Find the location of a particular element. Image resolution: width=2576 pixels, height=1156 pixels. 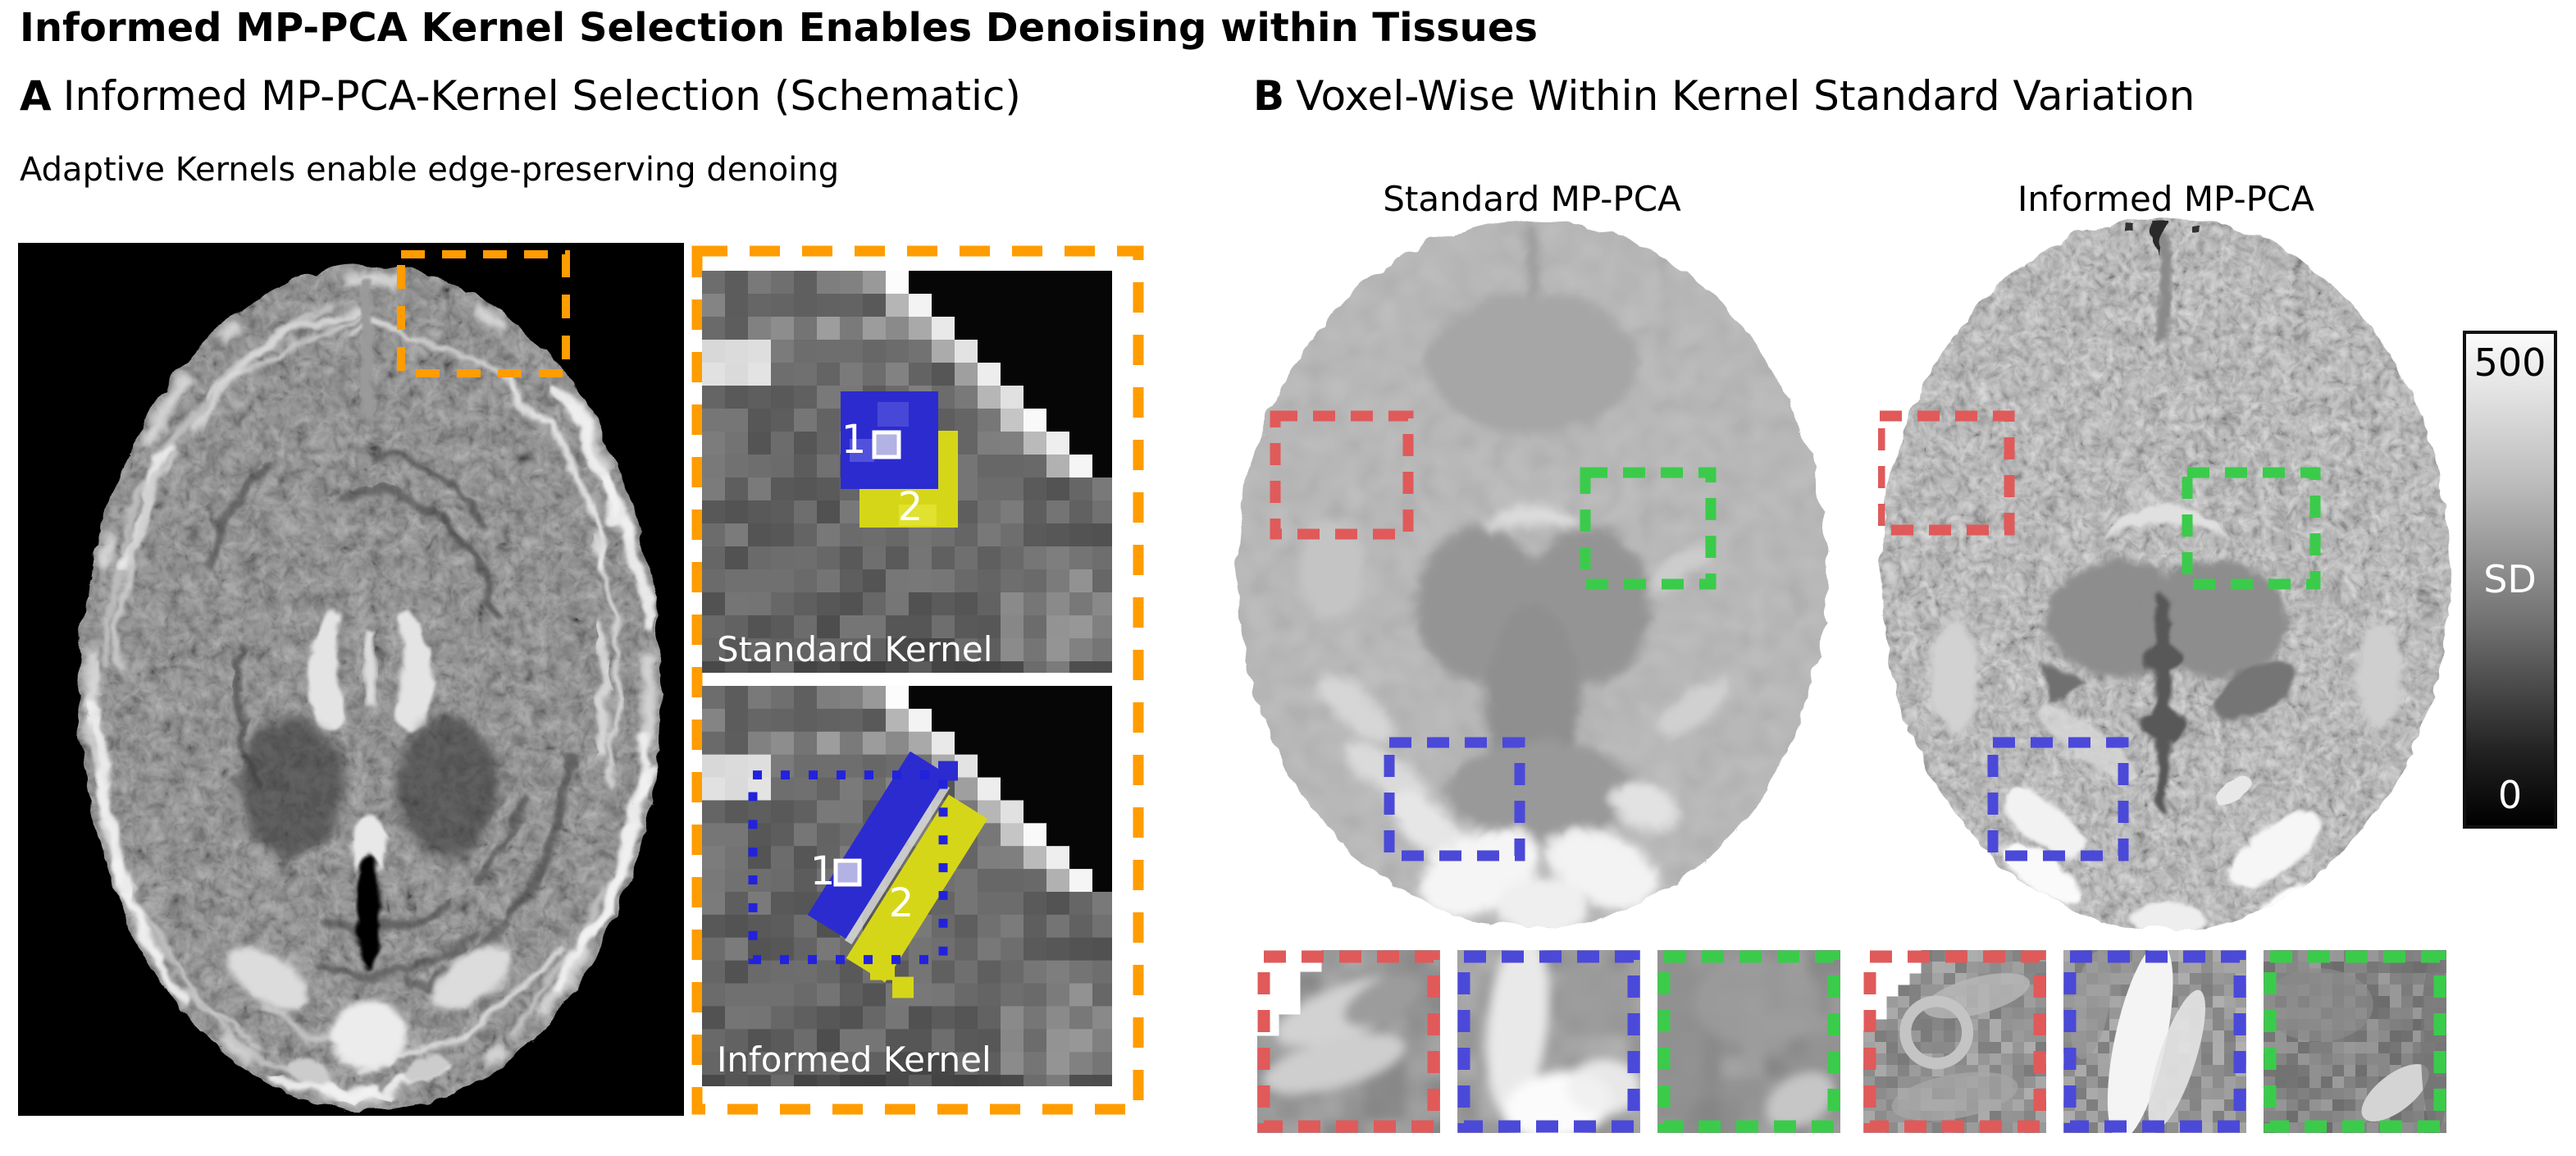

inset-informed-blue-roi is located at coordinates (2154, 1041).